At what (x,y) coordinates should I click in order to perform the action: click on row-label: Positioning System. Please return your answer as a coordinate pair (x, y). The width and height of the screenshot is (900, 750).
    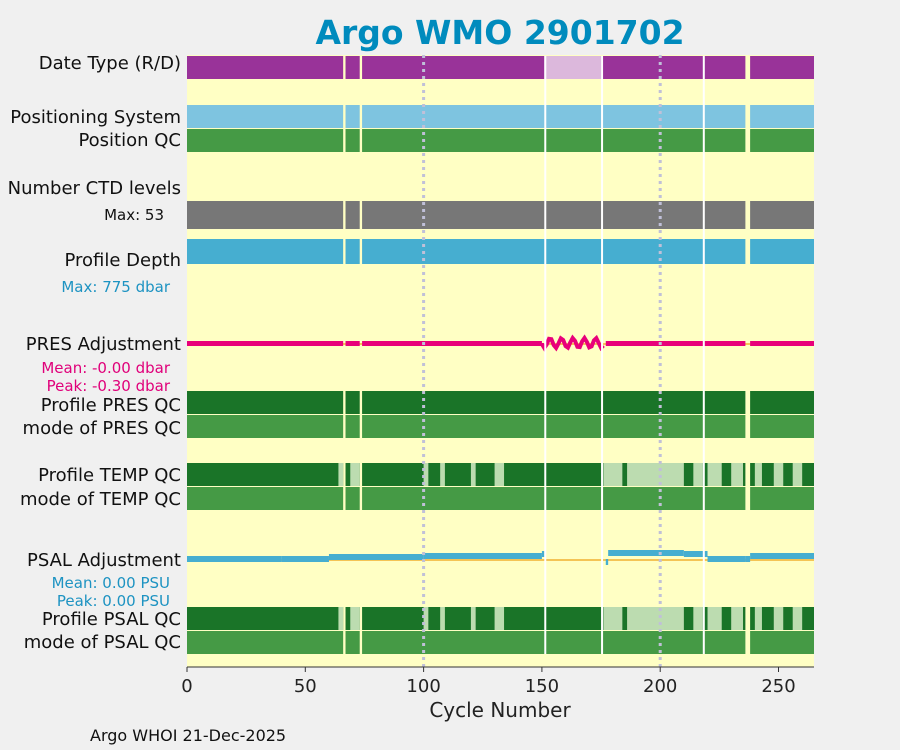
    Looking at the image, I should click on (95, 117).